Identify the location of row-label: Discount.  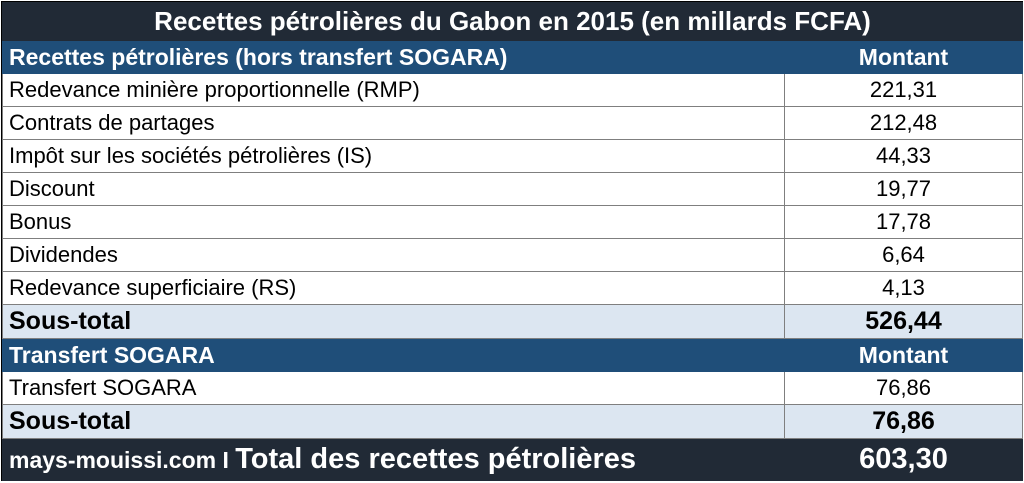
(393, 189).